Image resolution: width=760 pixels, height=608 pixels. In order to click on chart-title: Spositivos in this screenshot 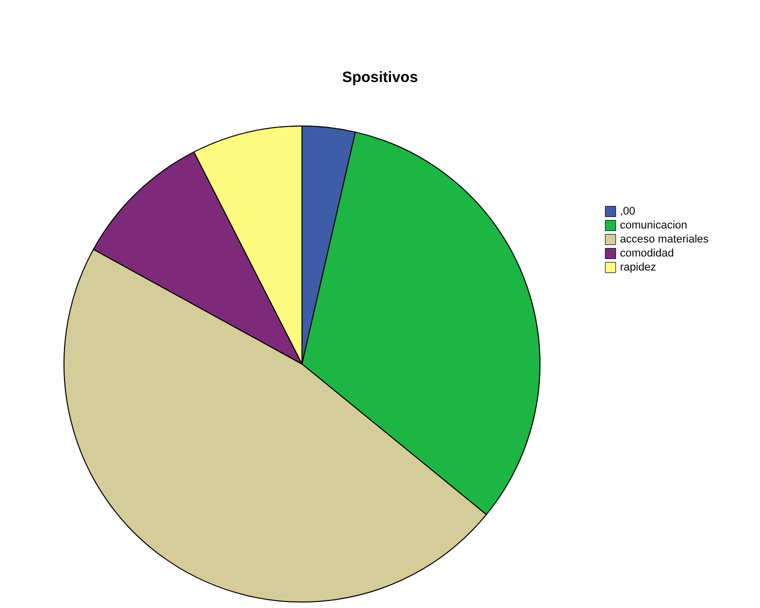, I will do `click(380, 77)`.